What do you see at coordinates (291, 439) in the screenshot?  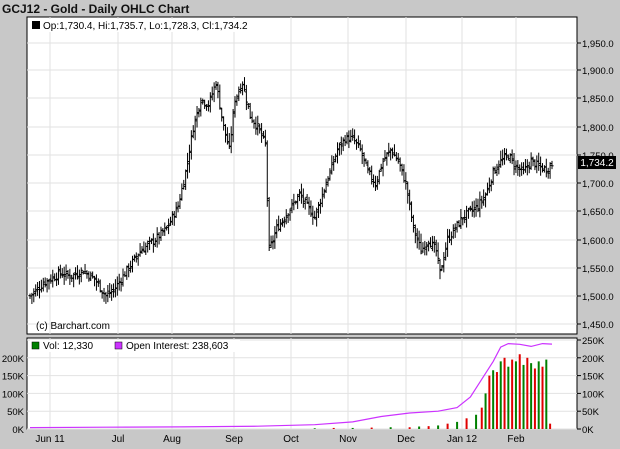 I see `x-tick-label: Oct` at bounding box center [291, 439].